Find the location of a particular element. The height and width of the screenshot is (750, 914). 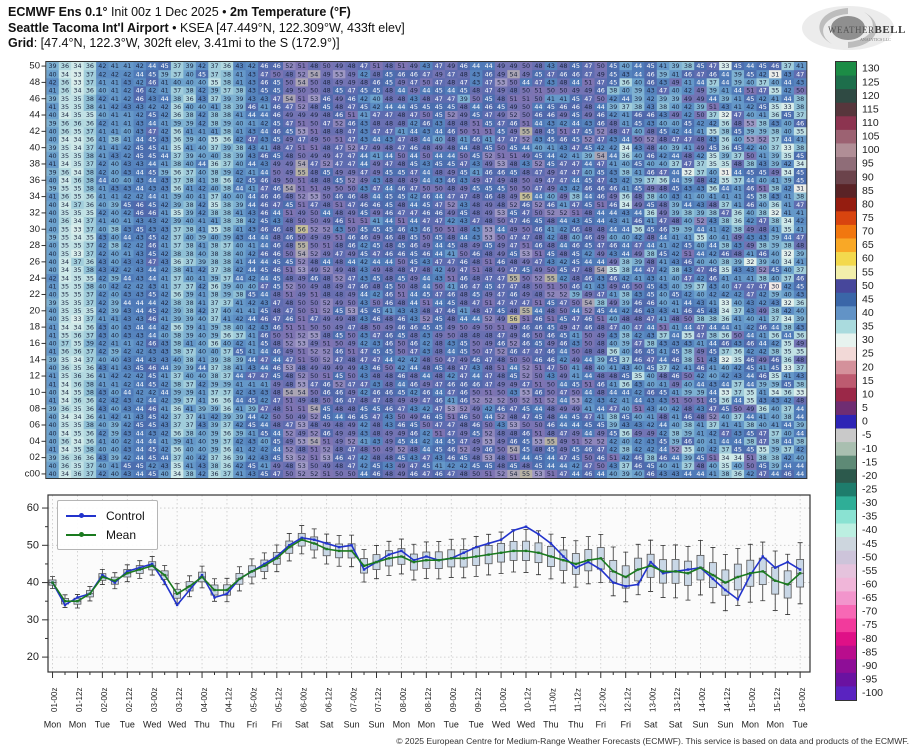

control-line-swatch is located at coordinates (81, 515).